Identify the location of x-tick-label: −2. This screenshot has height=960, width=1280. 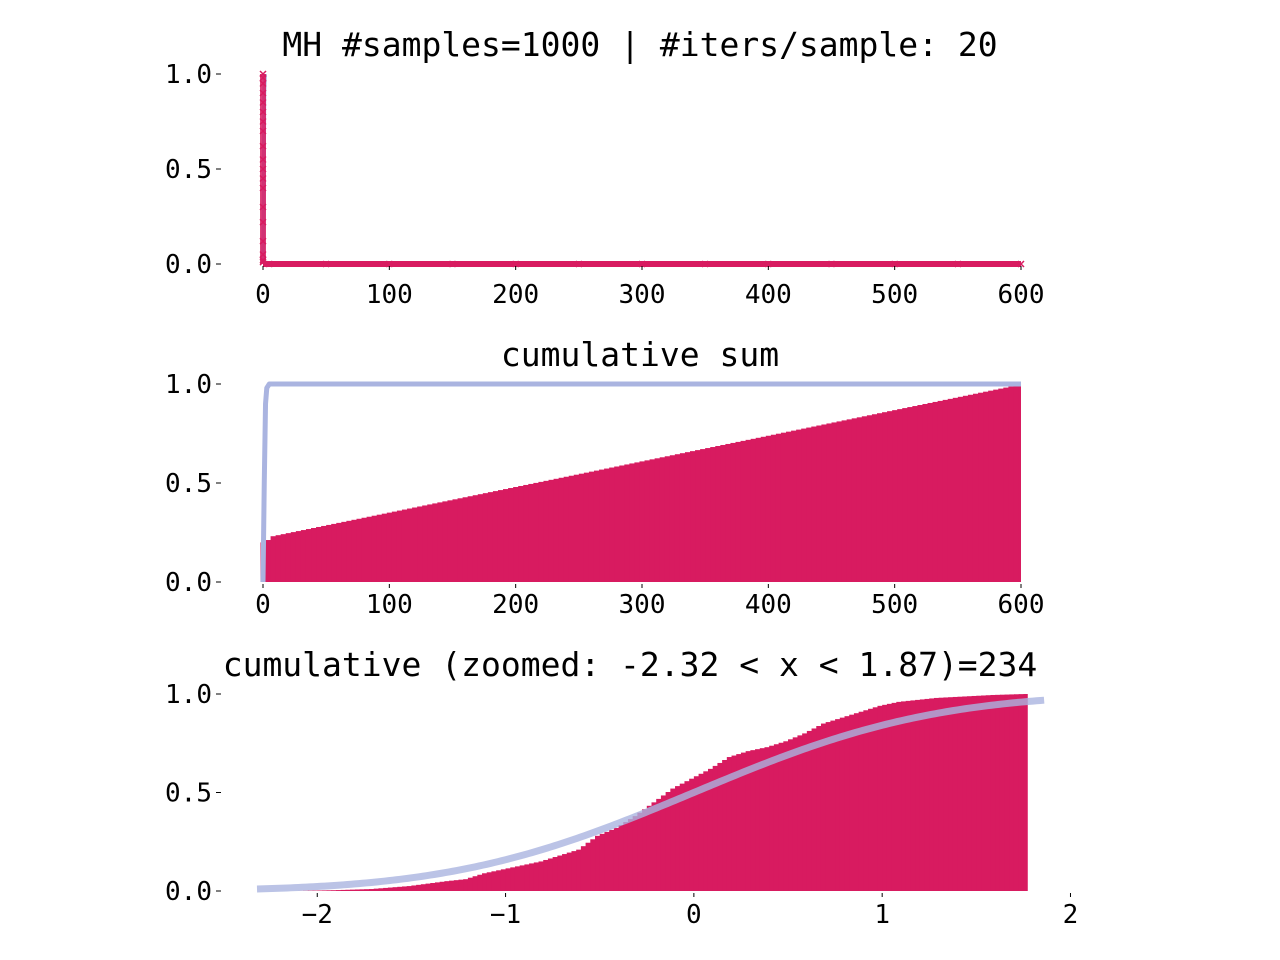
(317, 915).